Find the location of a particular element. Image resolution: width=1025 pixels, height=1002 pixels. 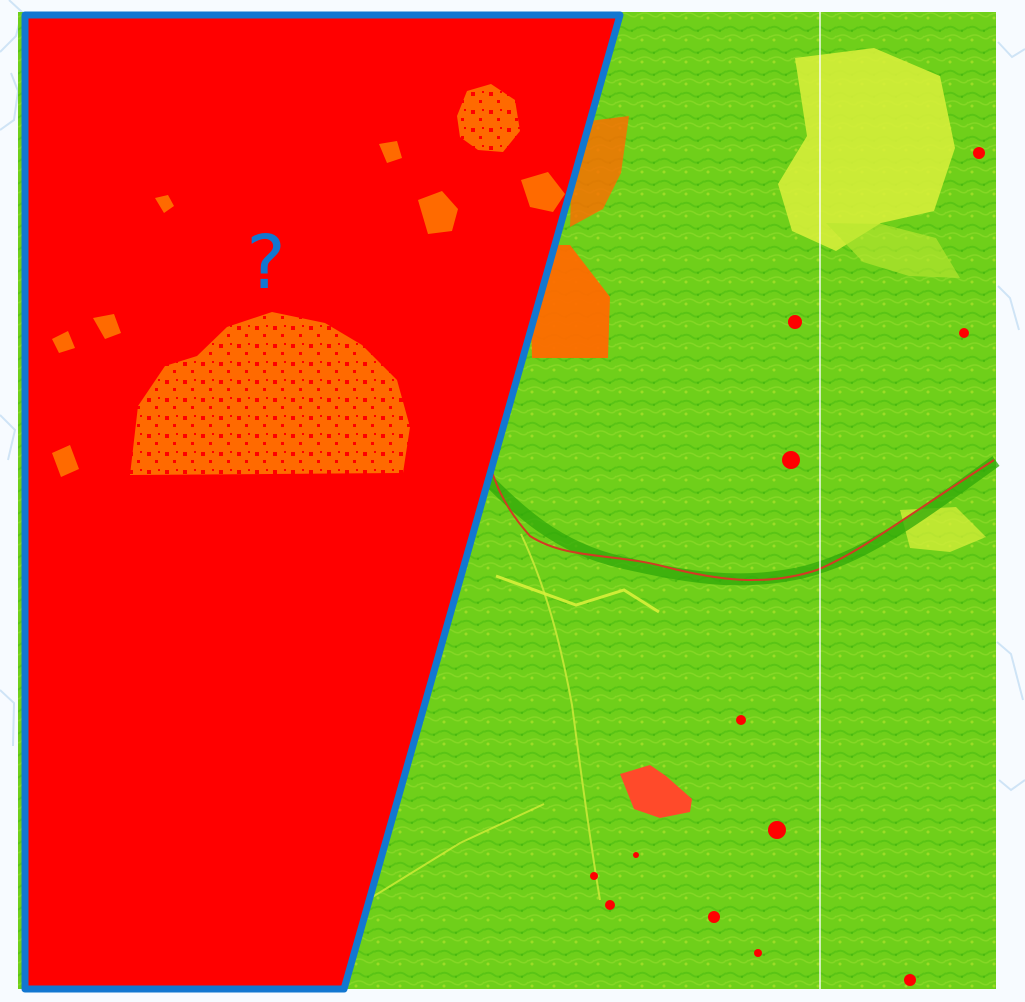

dark-river-corridor is located at coordinates (732, 521).